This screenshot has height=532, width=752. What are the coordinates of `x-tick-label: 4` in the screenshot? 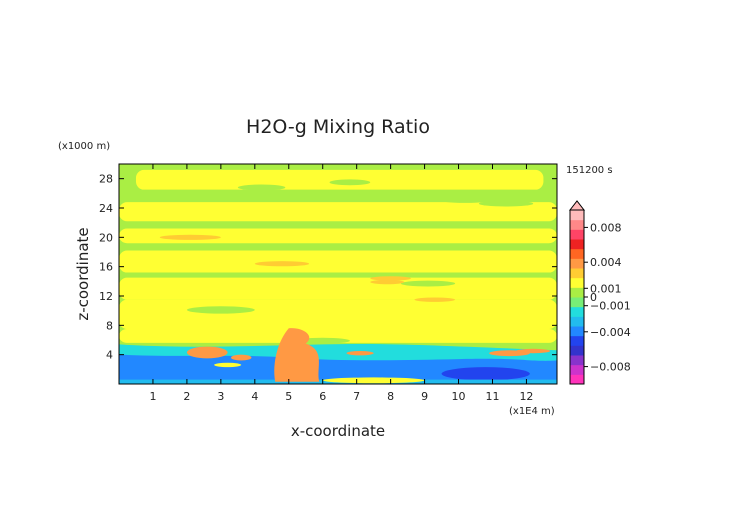 It's located at (254, 396).